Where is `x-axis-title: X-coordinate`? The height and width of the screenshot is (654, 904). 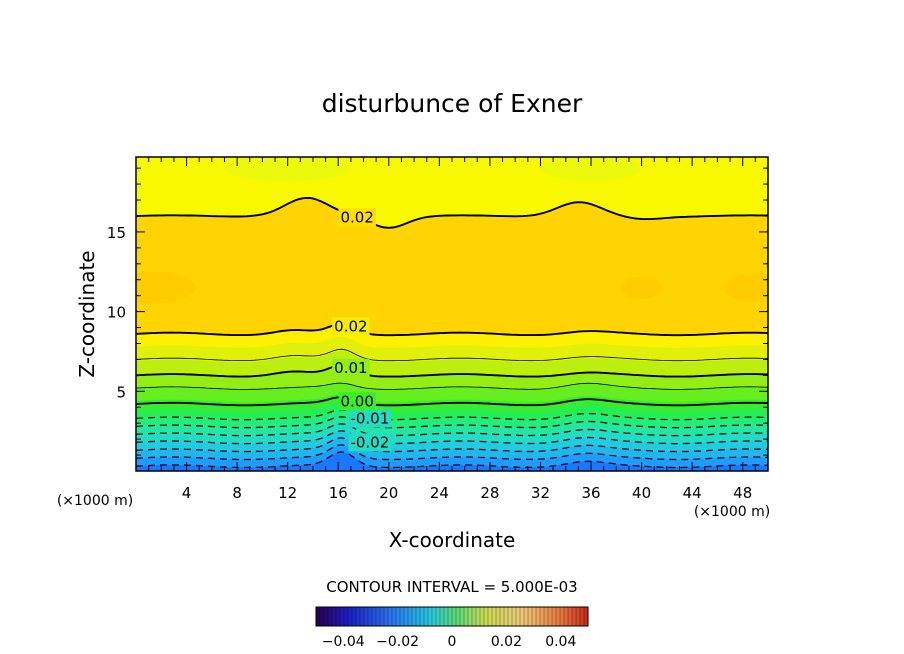 x-axis-title: X-coordinate is located at coordinates (452, 540).